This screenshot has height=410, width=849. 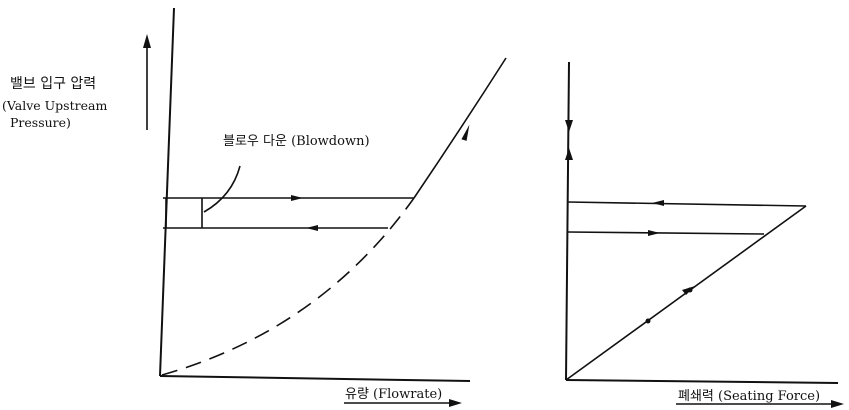 What do you see at coordinates (296, 141) in the screenshot?
I see `blowdown-label: 블로우 다운 (Blowdown)` at bounding box center [296, 141].